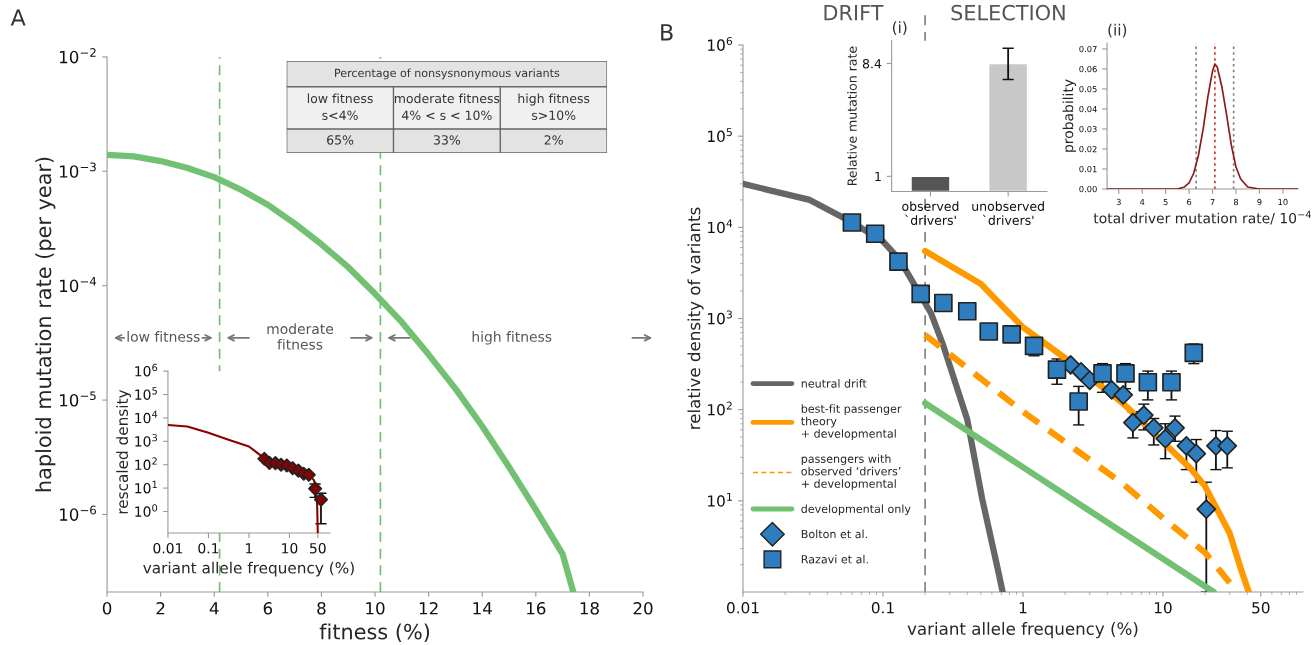  Describe the element at coordinates (78, 399) in the screenshot. I see `y-tick-label: 10$^{−5}$` at that location.